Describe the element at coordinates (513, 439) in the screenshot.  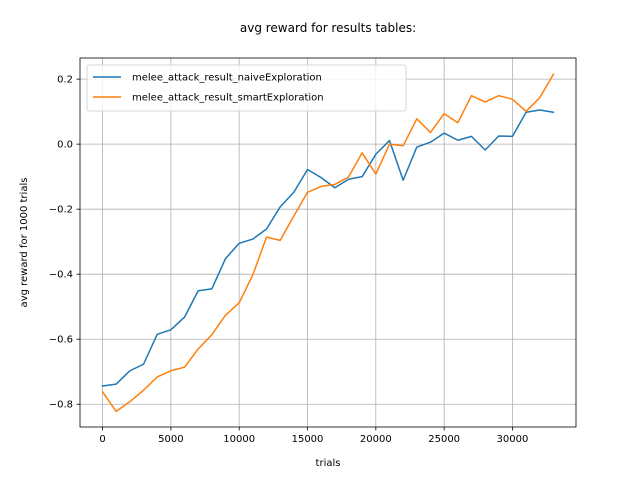
I see `x-tick-label: 30000` at that location.